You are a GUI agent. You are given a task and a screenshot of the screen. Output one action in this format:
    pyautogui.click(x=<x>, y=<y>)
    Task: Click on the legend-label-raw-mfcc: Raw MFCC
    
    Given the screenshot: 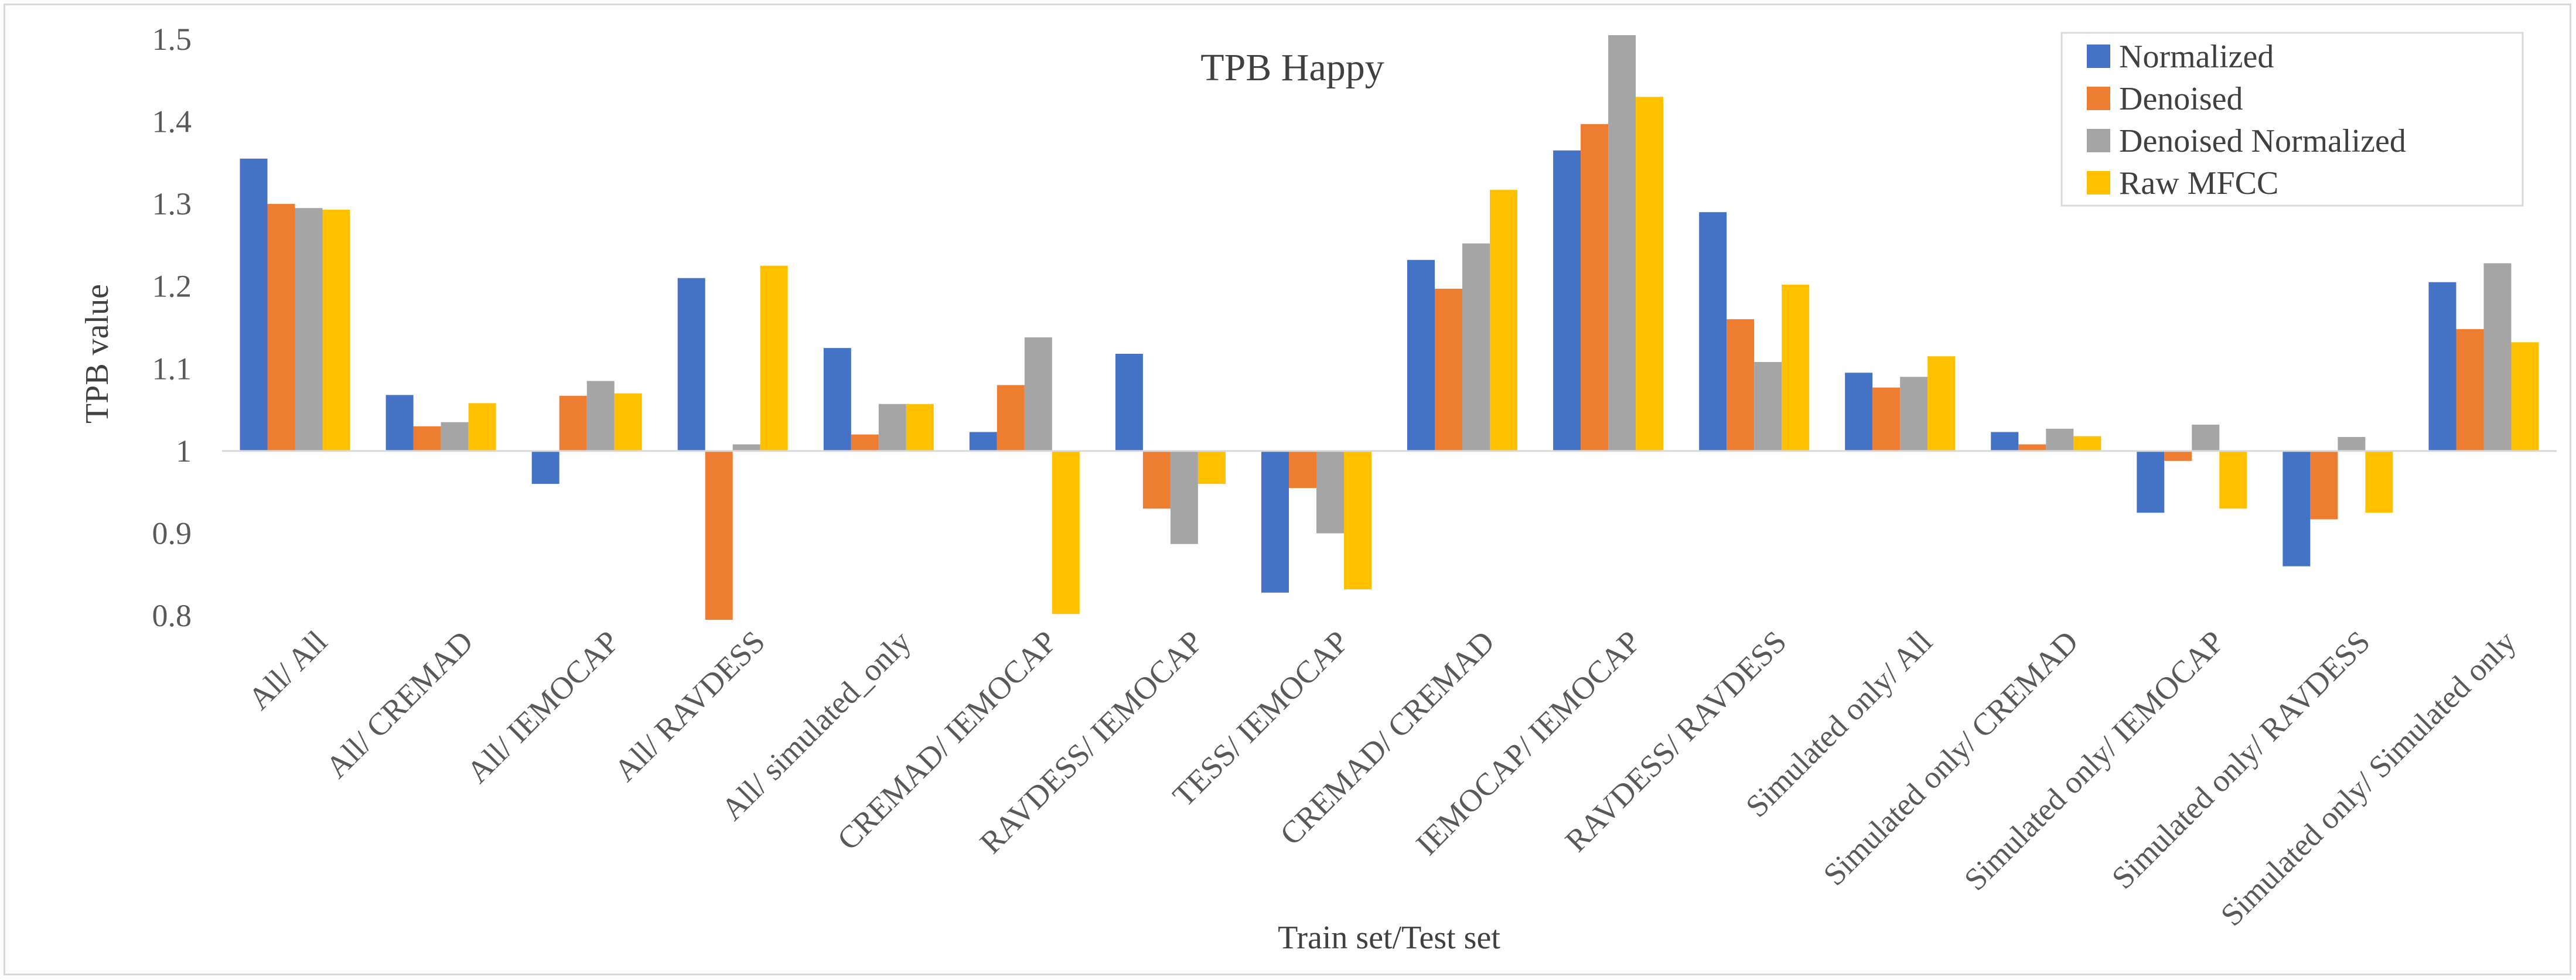 What is the action you would take?
    pyautogui.click(x=2198, y=183)
    